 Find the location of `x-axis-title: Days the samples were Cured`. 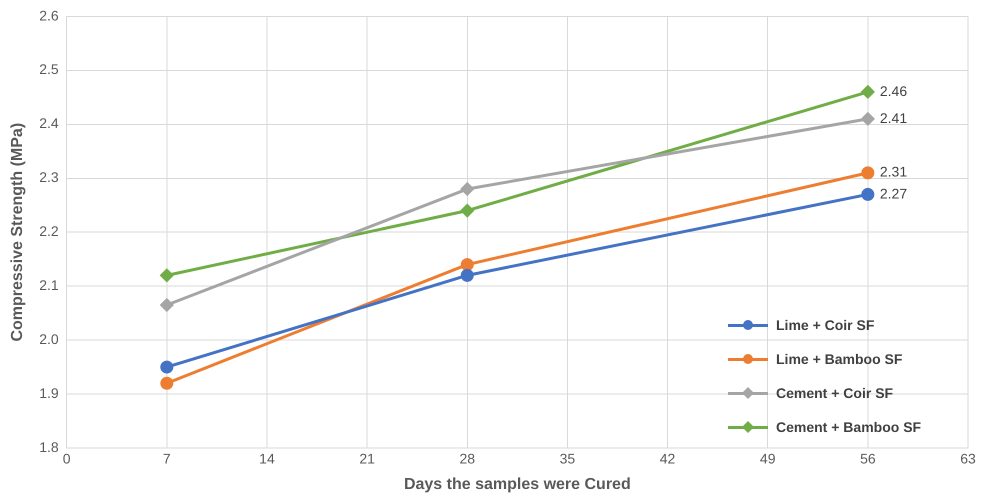

x-axis-title: Days the samples were Cured is located at coordinates (517, 484).